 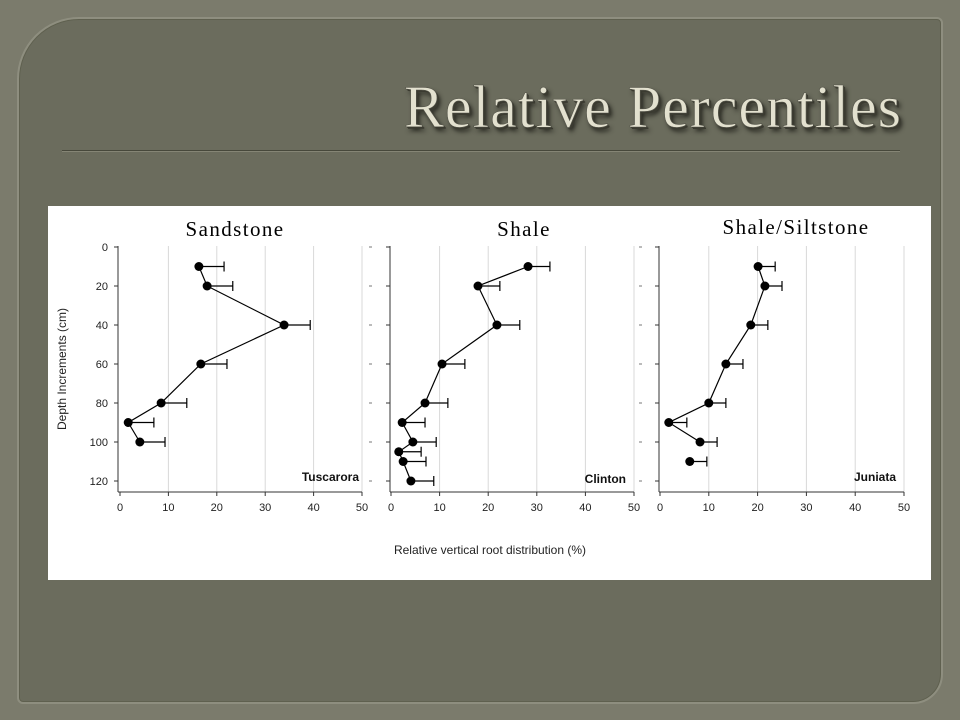 I want to click on shale-siltstone-xtick-label-50: 50, so click(x=904, y=508).